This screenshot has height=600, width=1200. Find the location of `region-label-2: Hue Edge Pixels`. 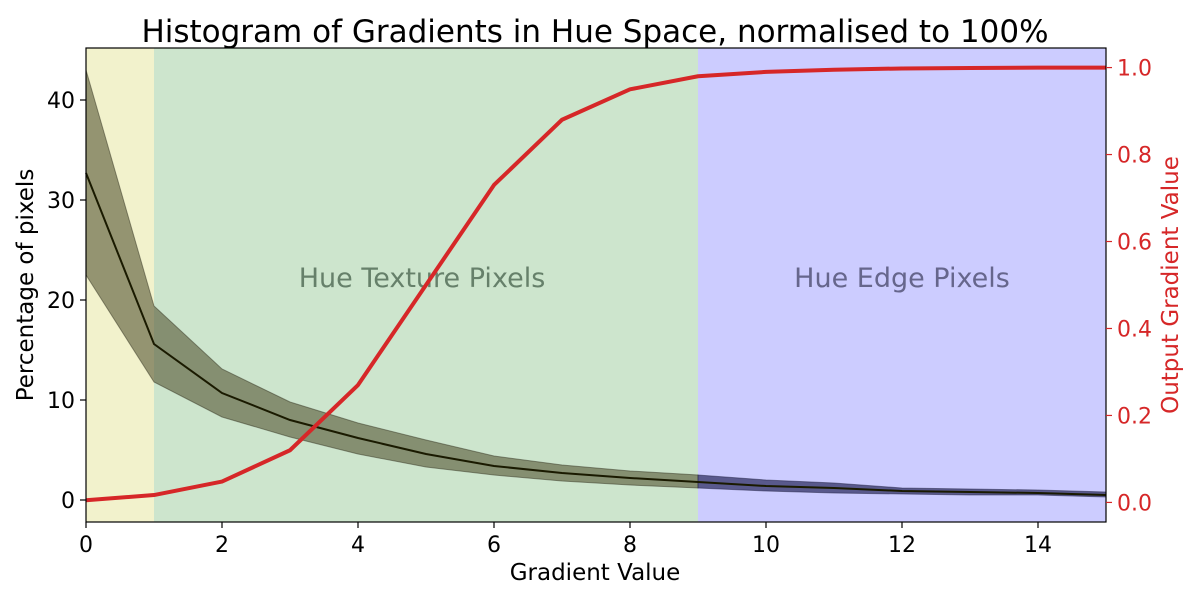

region-label-2: Hue Edge Pixels is located at coordinates (902, 278).